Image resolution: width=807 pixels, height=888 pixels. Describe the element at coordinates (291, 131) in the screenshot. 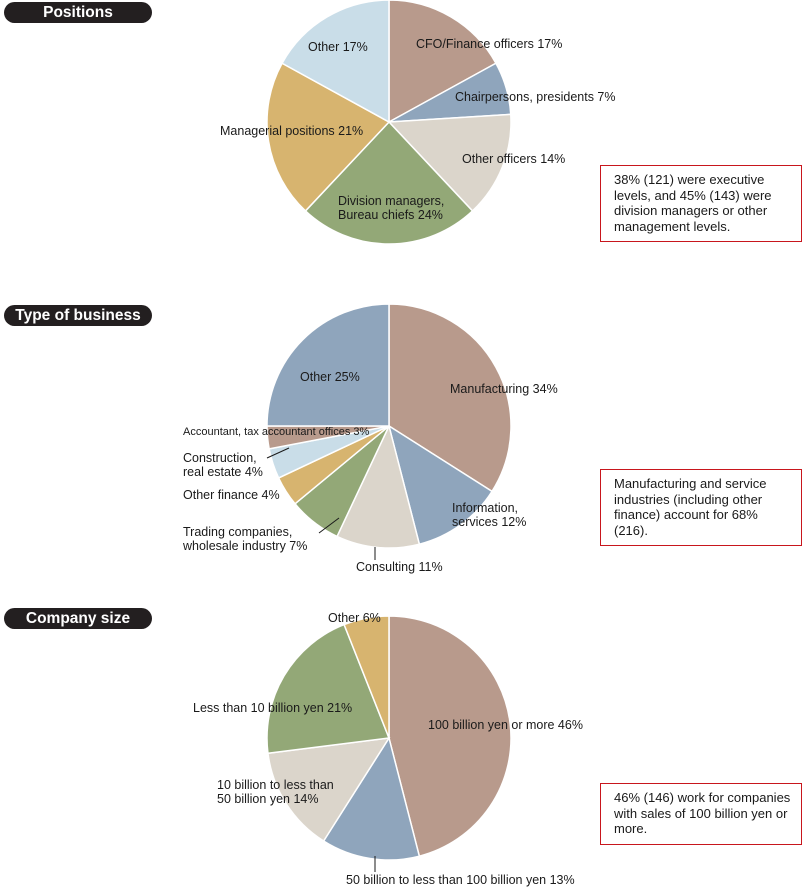

I see `slice-label: Managerial positions 21%` at that location.